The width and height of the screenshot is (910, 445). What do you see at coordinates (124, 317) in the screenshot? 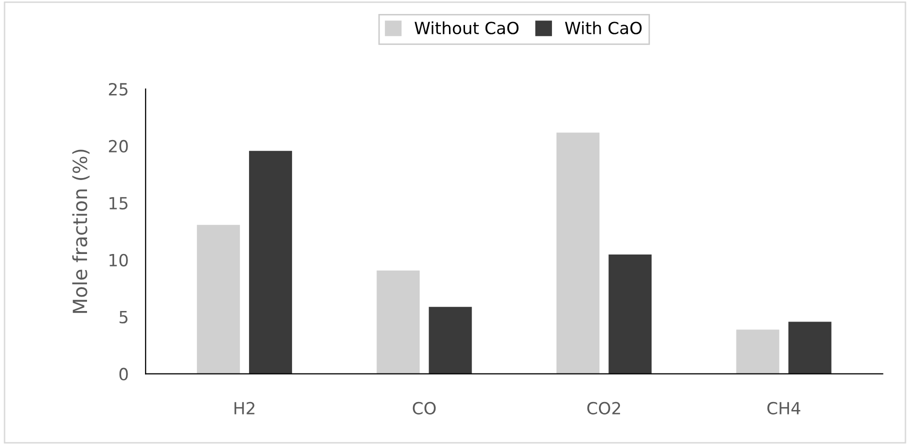
I see `y-tick-label: 5` at bounding box center [124, 317].